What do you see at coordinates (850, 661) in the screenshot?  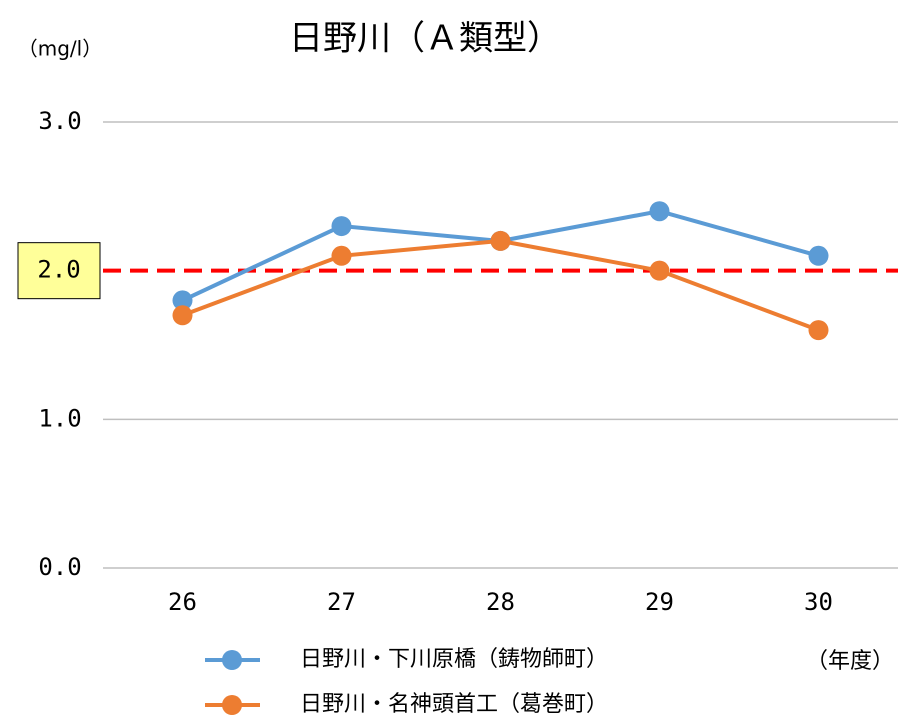 I see `x-unit: （年度）` at bounding box center [850, 661].